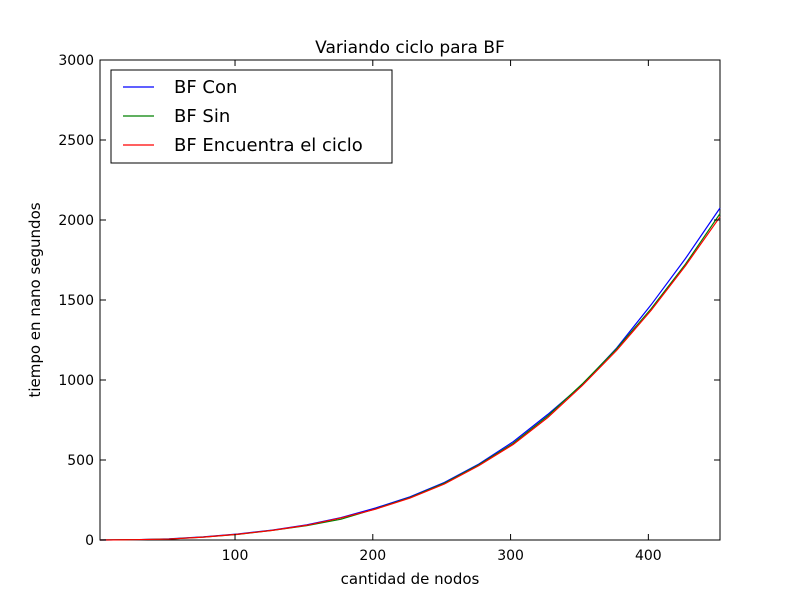  What do you see at coordinates (268, 145) in the screenshot?
I see `legend-label-3: BF Encuentra el ciclo` at bounding box center [268, 145].